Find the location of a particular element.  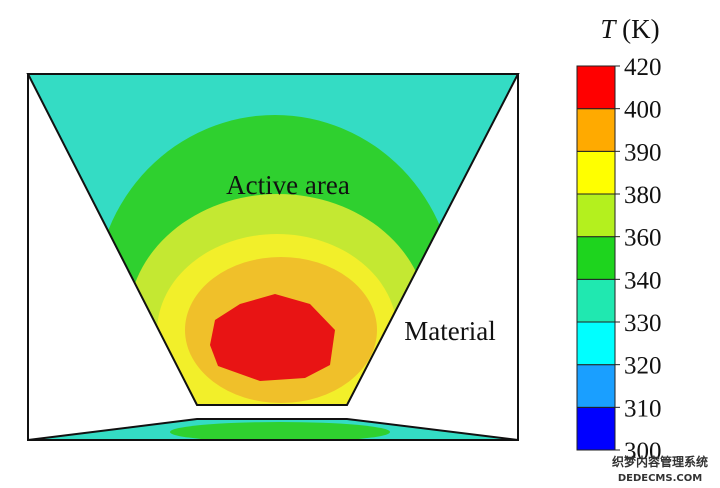

colorbar-title: T (K) is located at coordinates (629, 29).